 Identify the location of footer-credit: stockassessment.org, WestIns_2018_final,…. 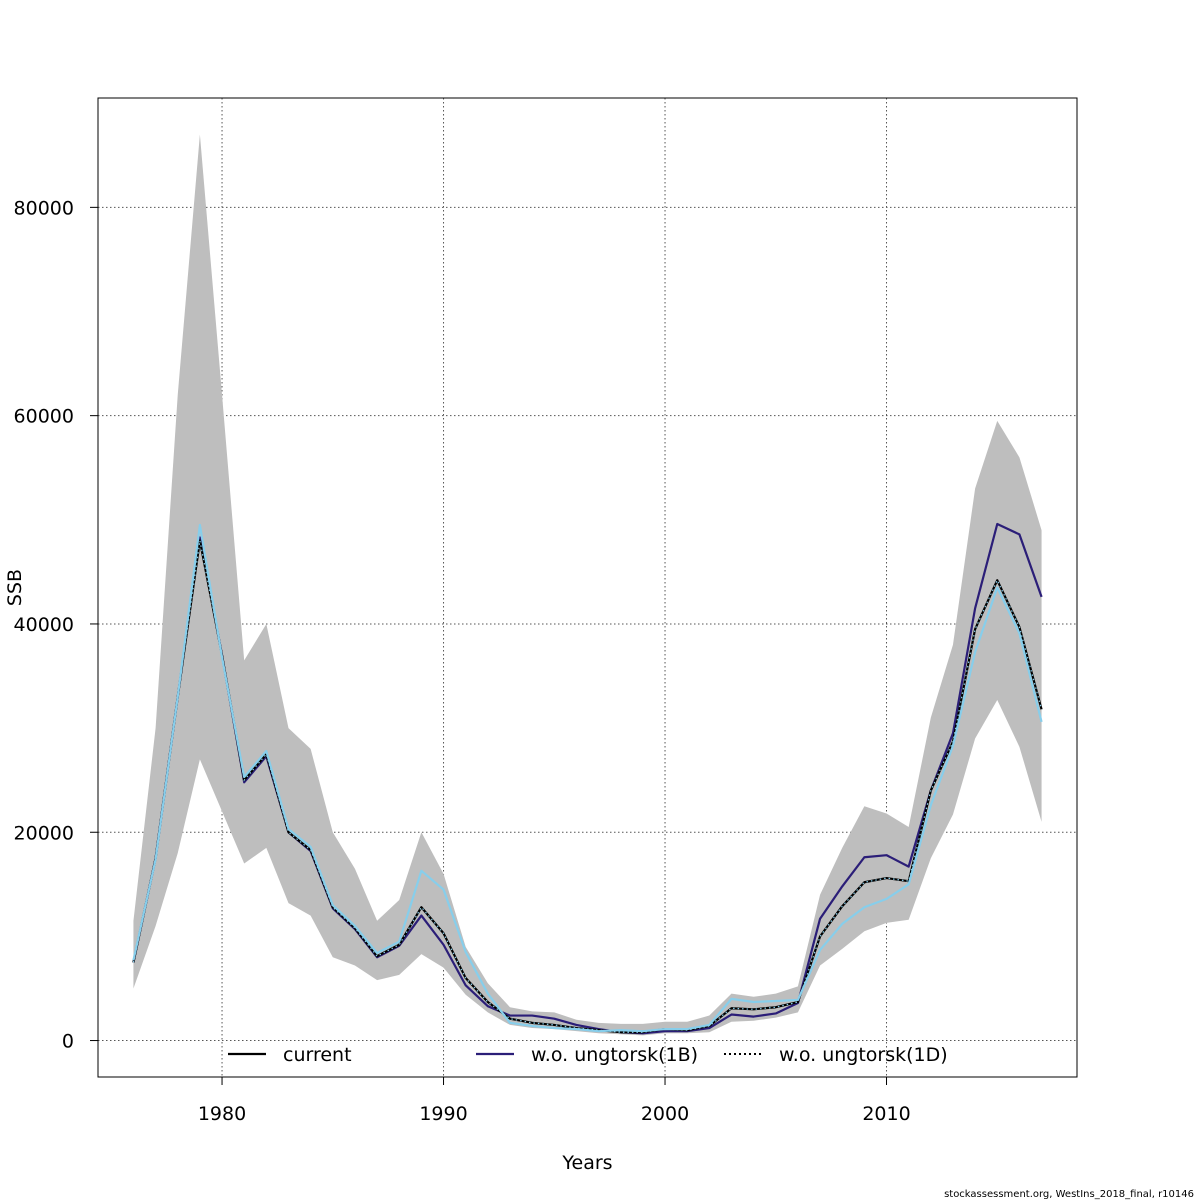
(1069, 1194).